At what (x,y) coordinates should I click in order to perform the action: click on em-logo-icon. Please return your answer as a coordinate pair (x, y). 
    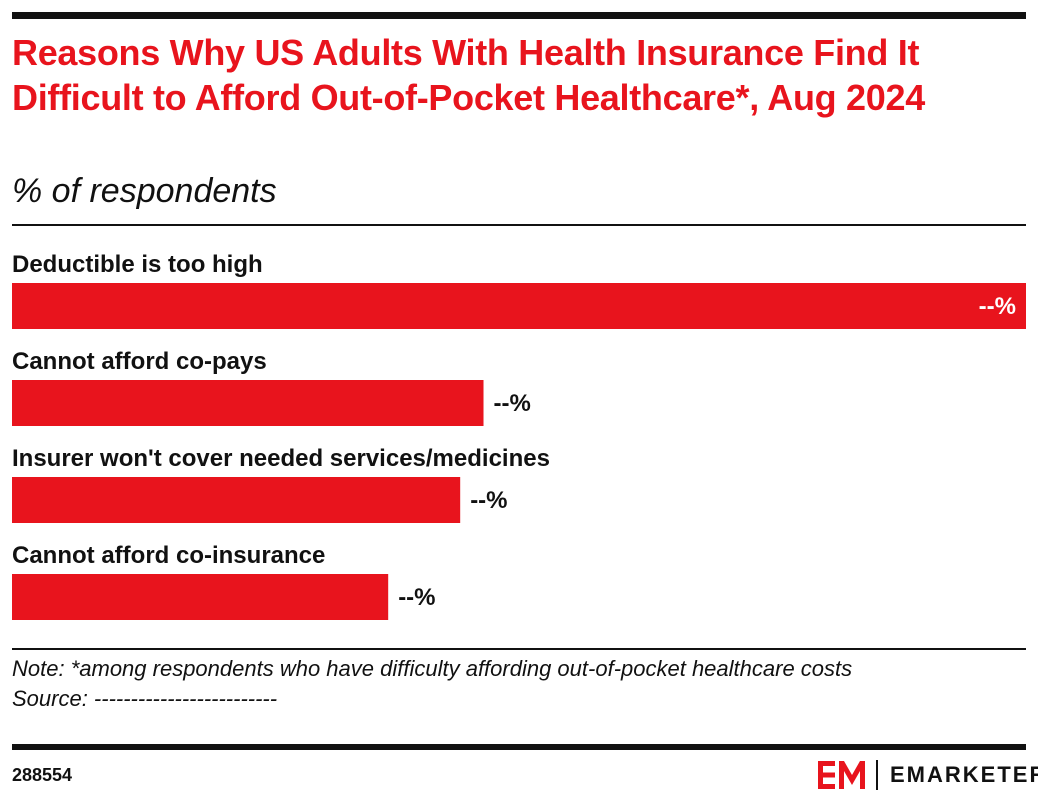
    Looking at the image, I should click on (841, 775).